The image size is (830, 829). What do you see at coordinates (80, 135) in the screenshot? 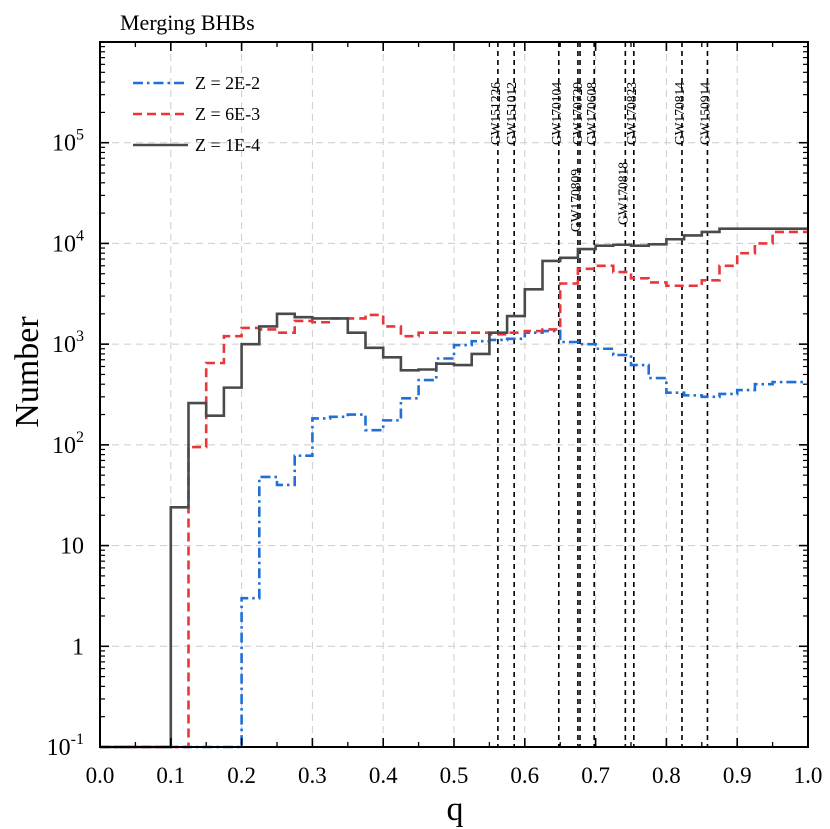
I see `y-tick-exponent: 5` at bounding box center [80, 135].